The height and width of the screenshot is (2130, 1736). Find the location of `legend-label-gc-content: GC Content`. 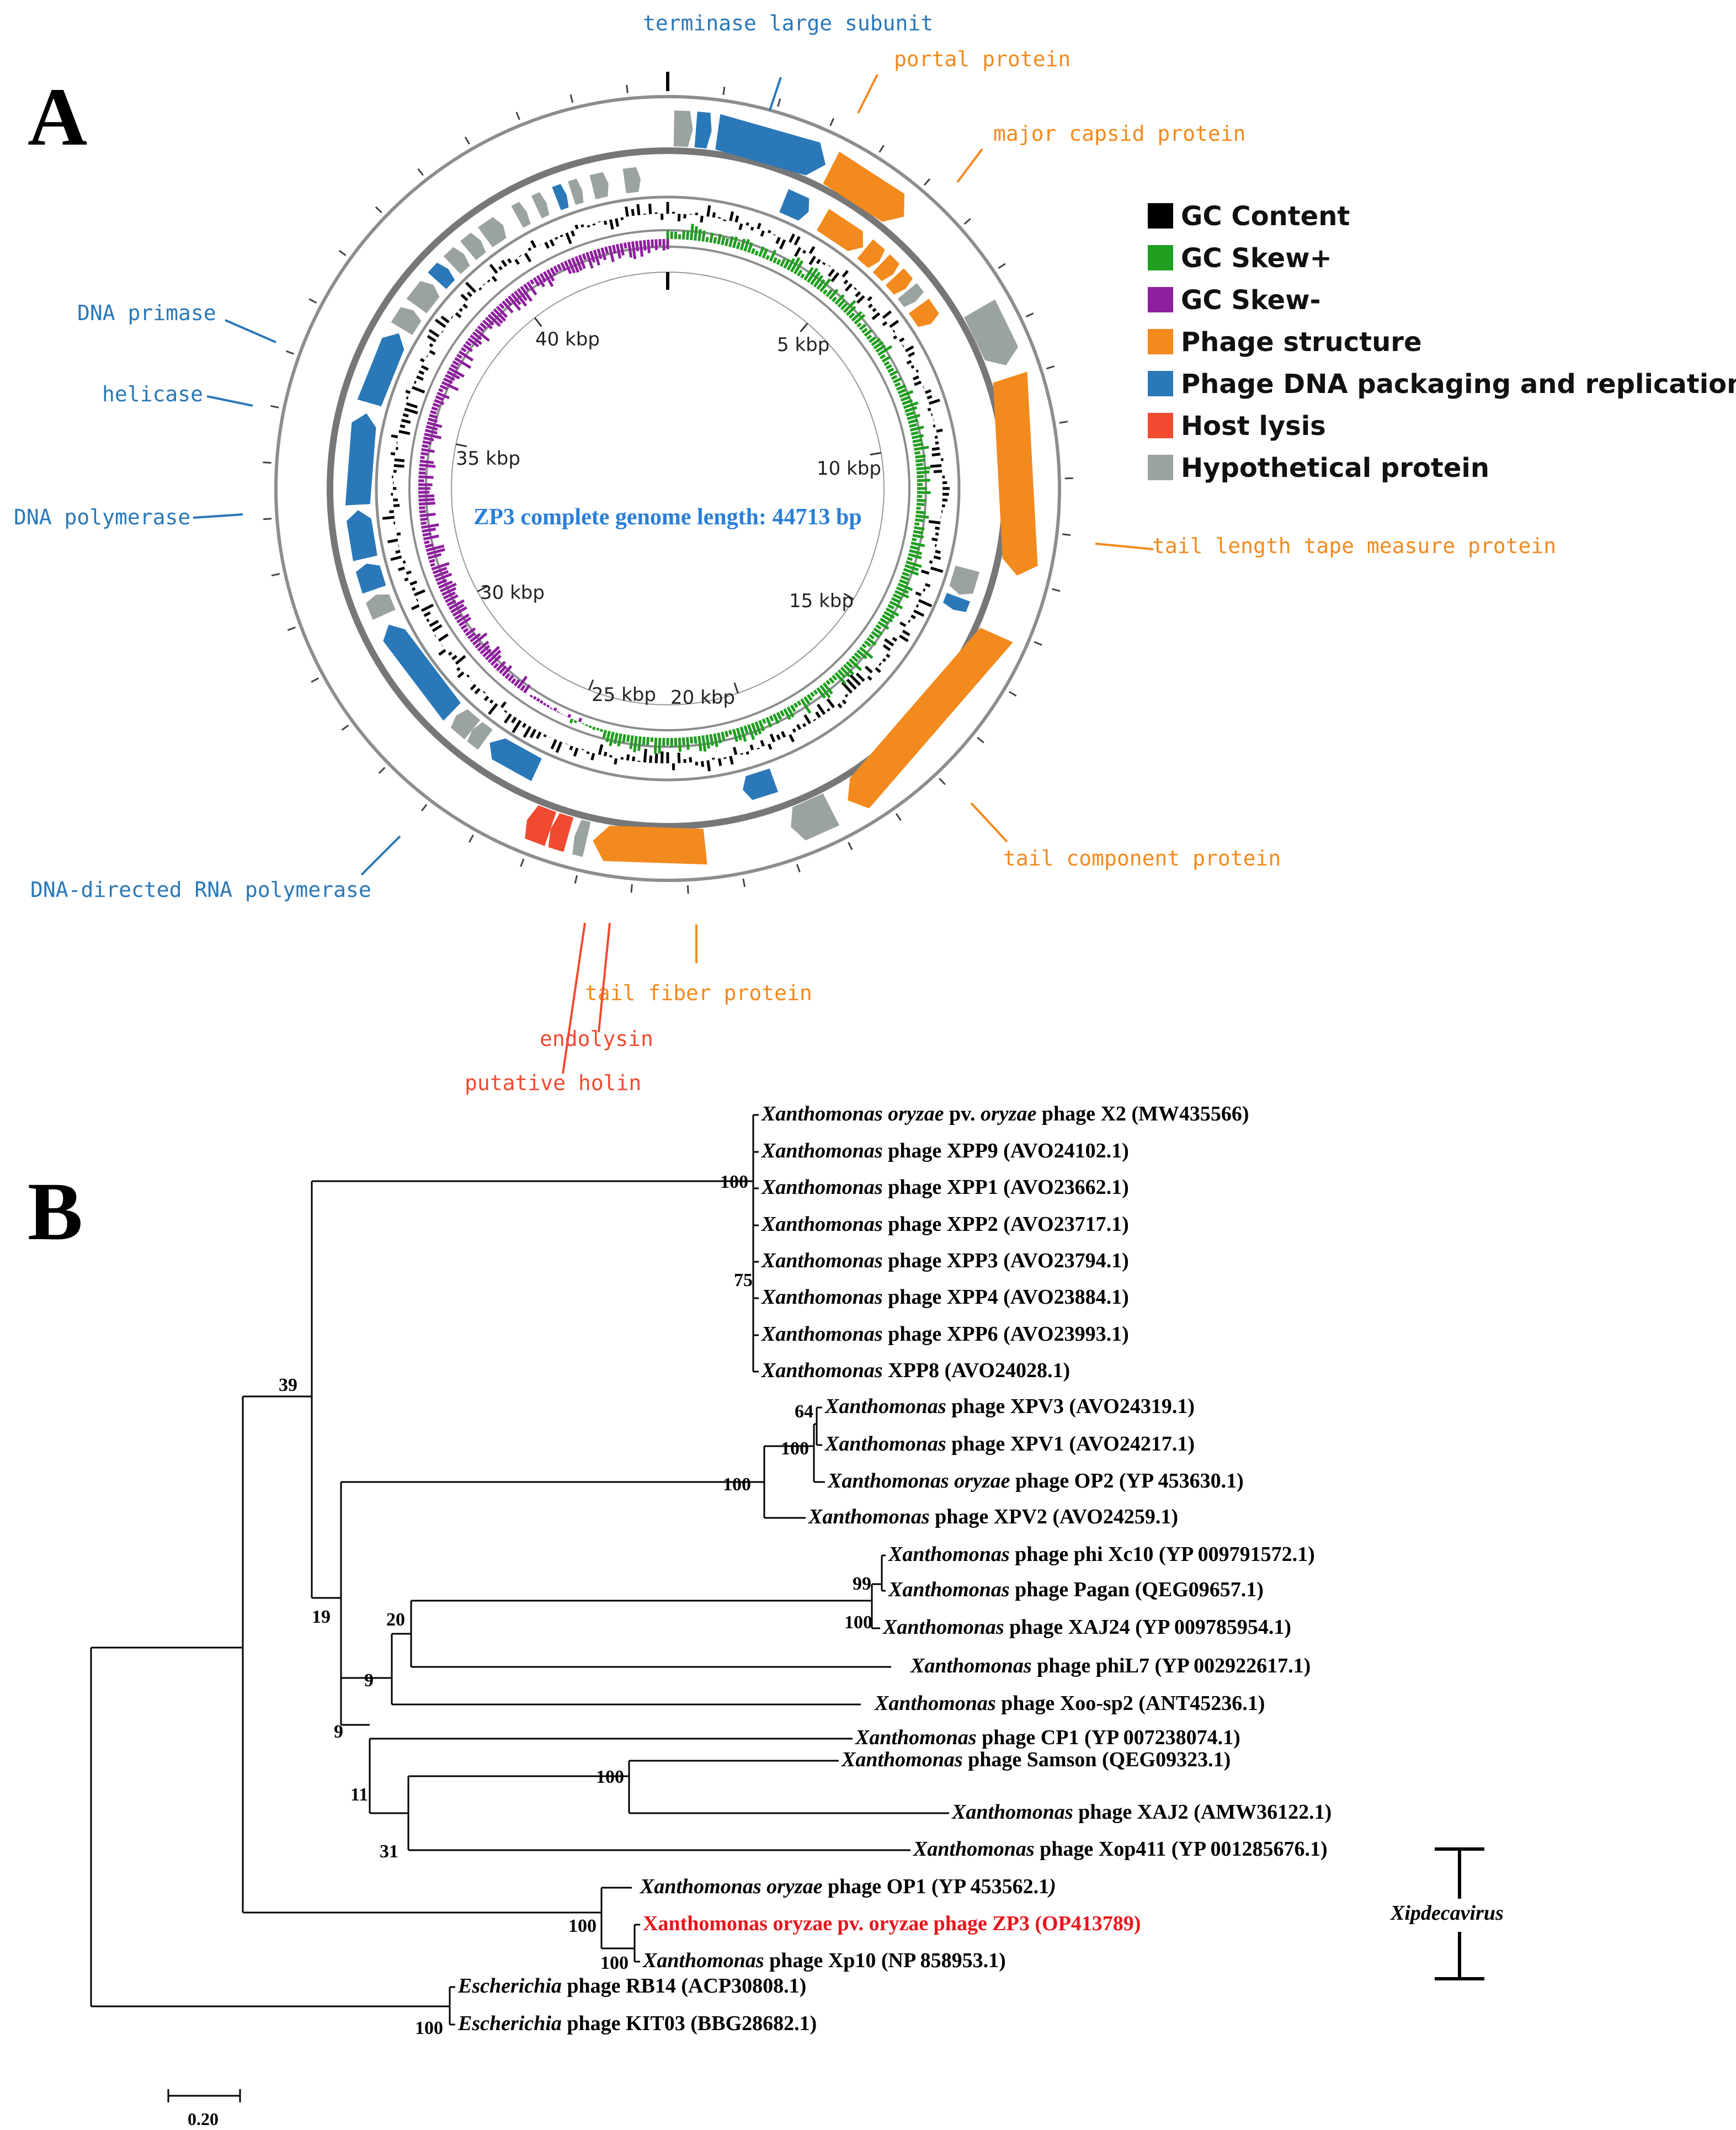

legend-label-gc-content: GC Content is located at coordinates (1266, 216).